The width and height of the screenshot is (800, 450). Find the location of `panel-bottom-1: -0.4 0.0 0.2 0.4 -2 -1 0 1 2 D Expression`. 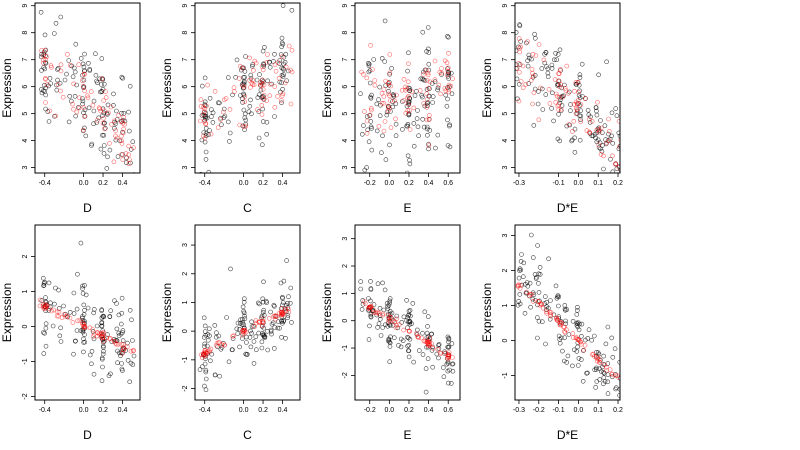

panel-bottom-1: -0.4 0.0 0.2 0.4 -2 -1 0 1 2 D Expression is located at coordinates (70, 333).